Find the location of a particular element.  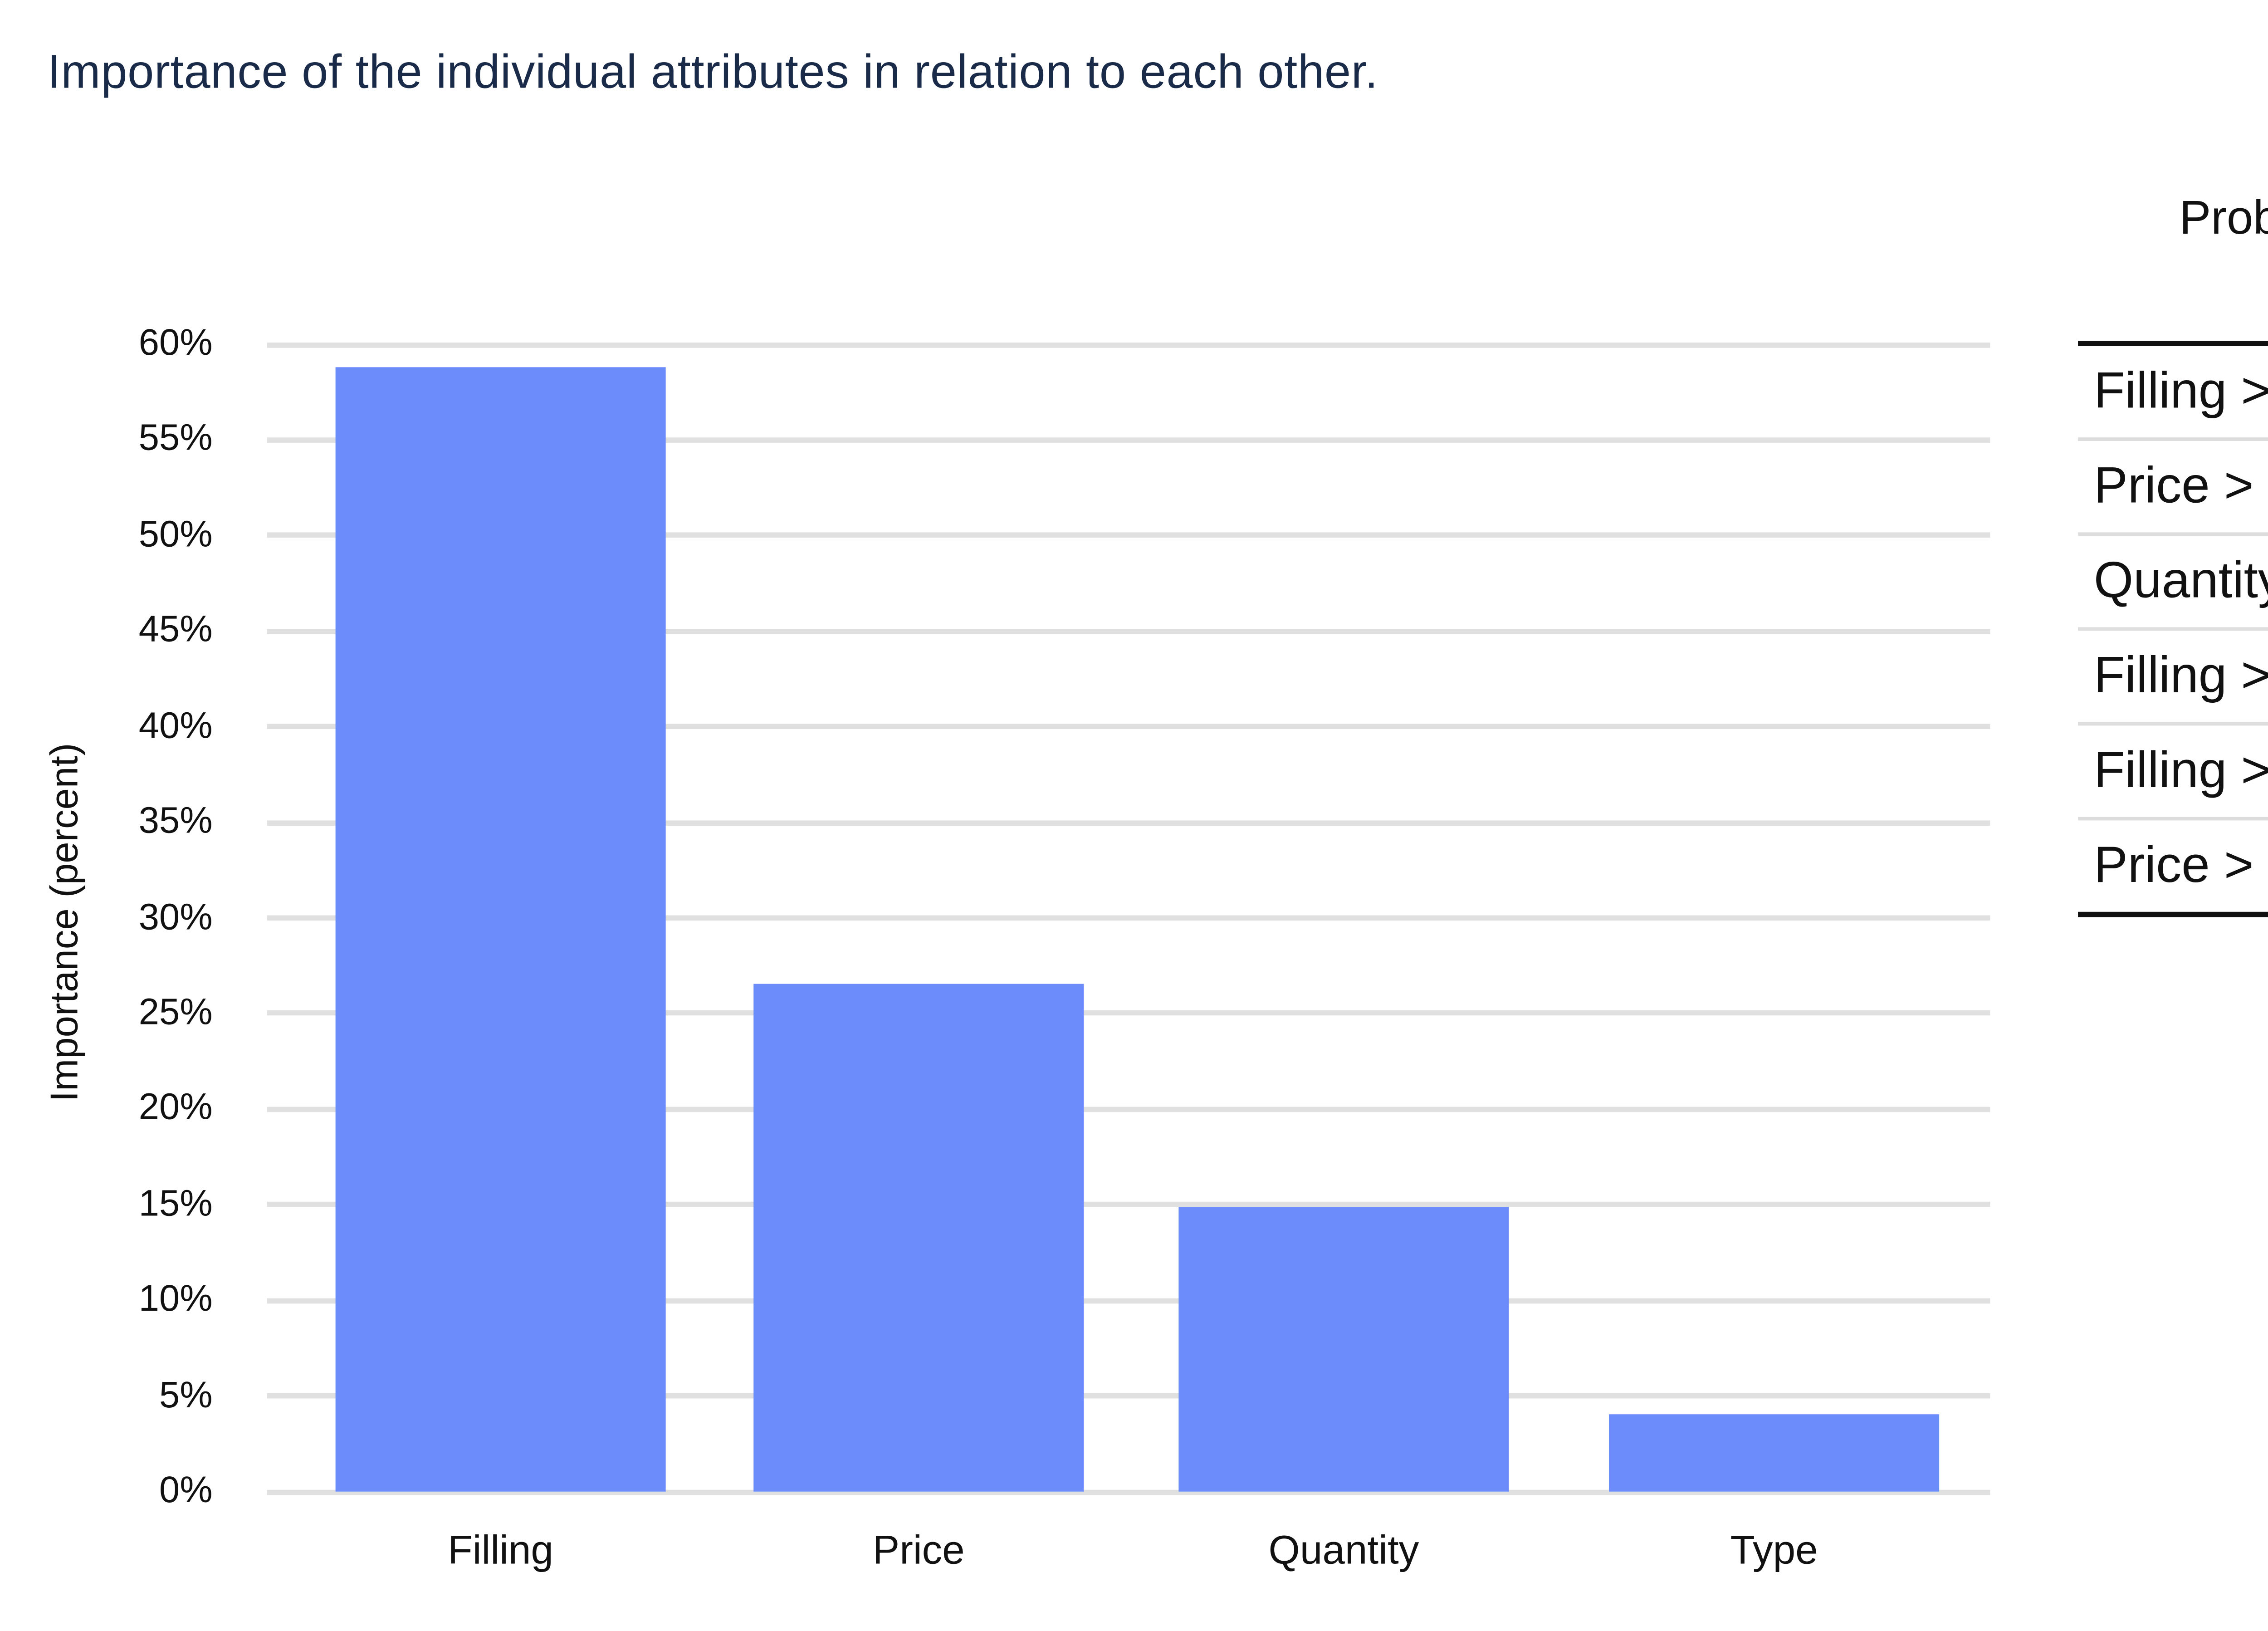

table-row: Price > Quantity100% is located at coordinates (2173, 865).